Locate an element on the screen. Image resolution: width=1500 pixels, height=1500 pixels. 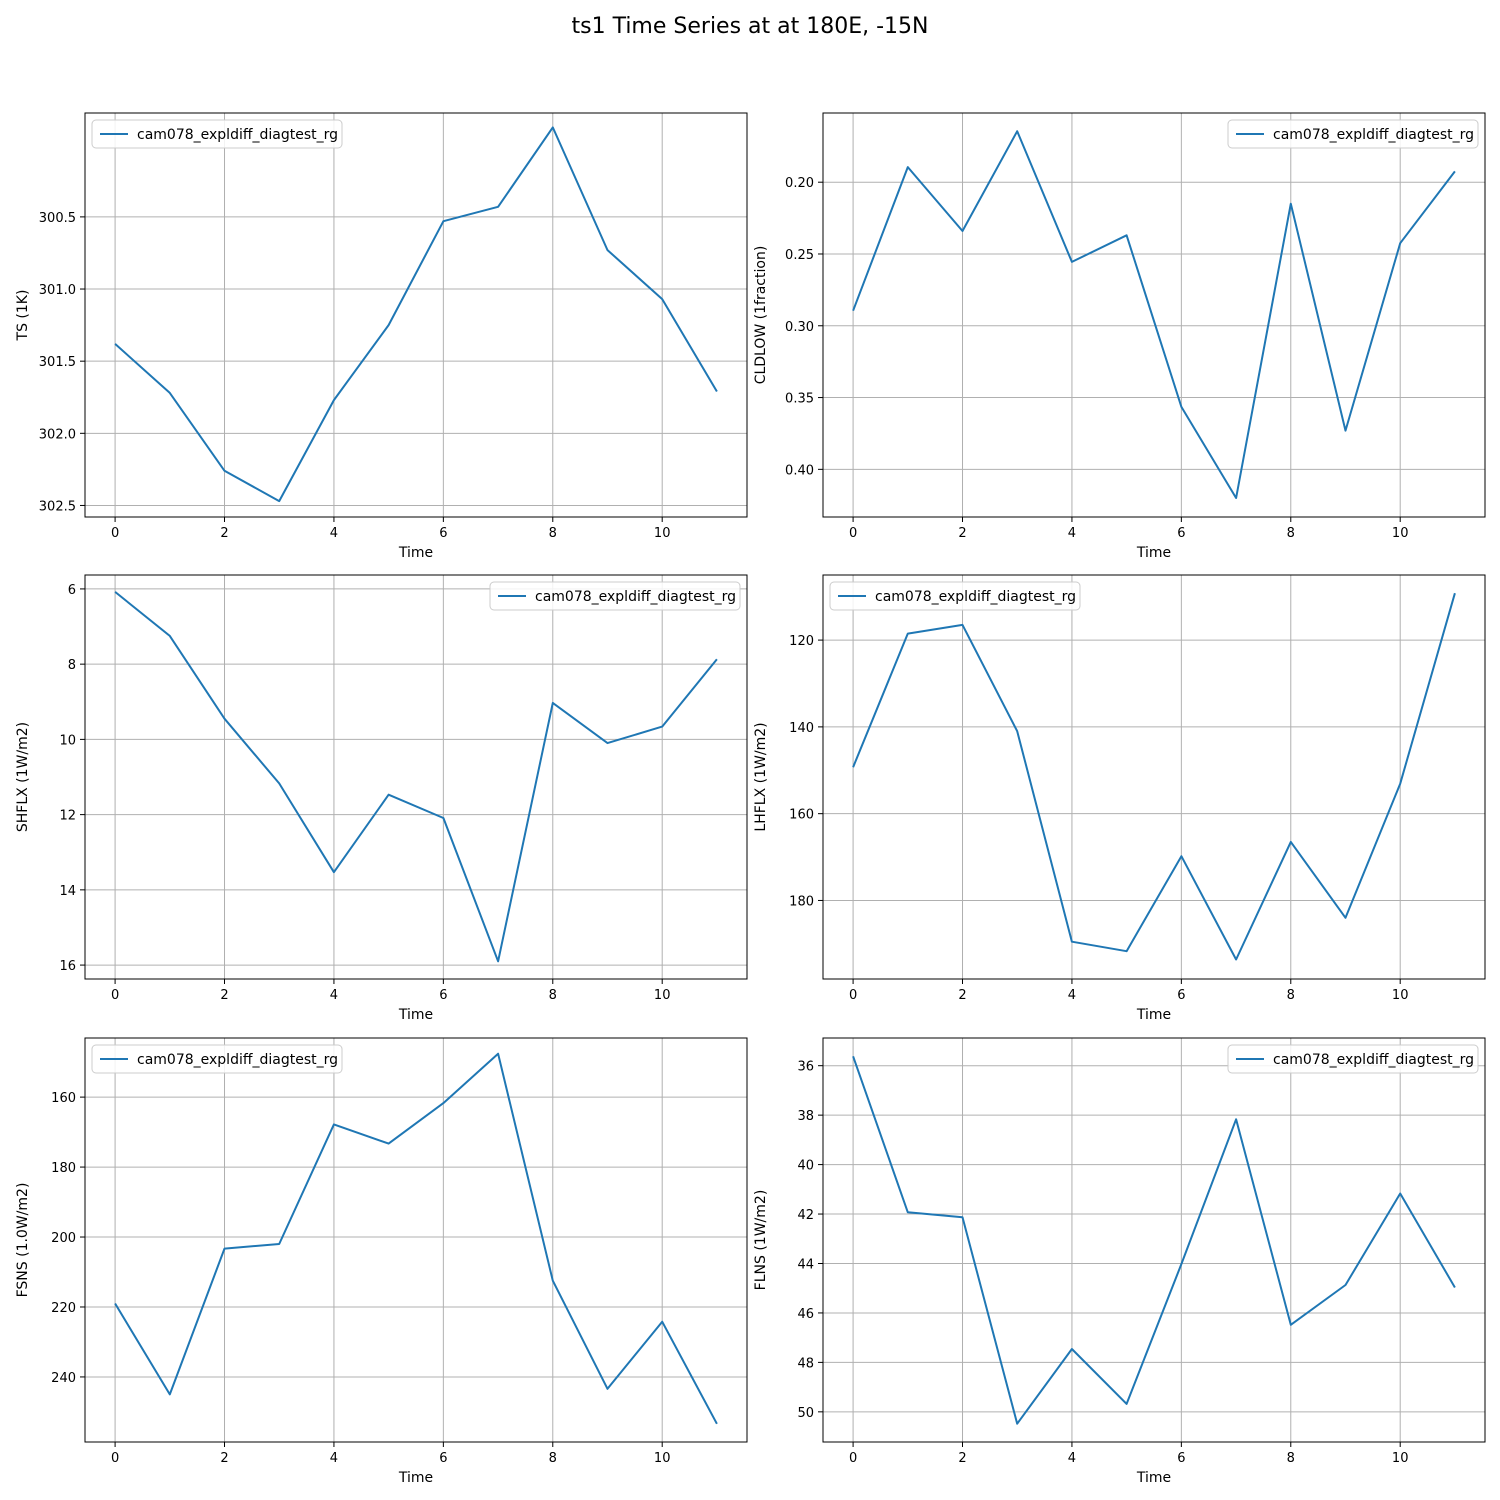
y-tick-label: 302.5 is located at coordinates (57, 506).